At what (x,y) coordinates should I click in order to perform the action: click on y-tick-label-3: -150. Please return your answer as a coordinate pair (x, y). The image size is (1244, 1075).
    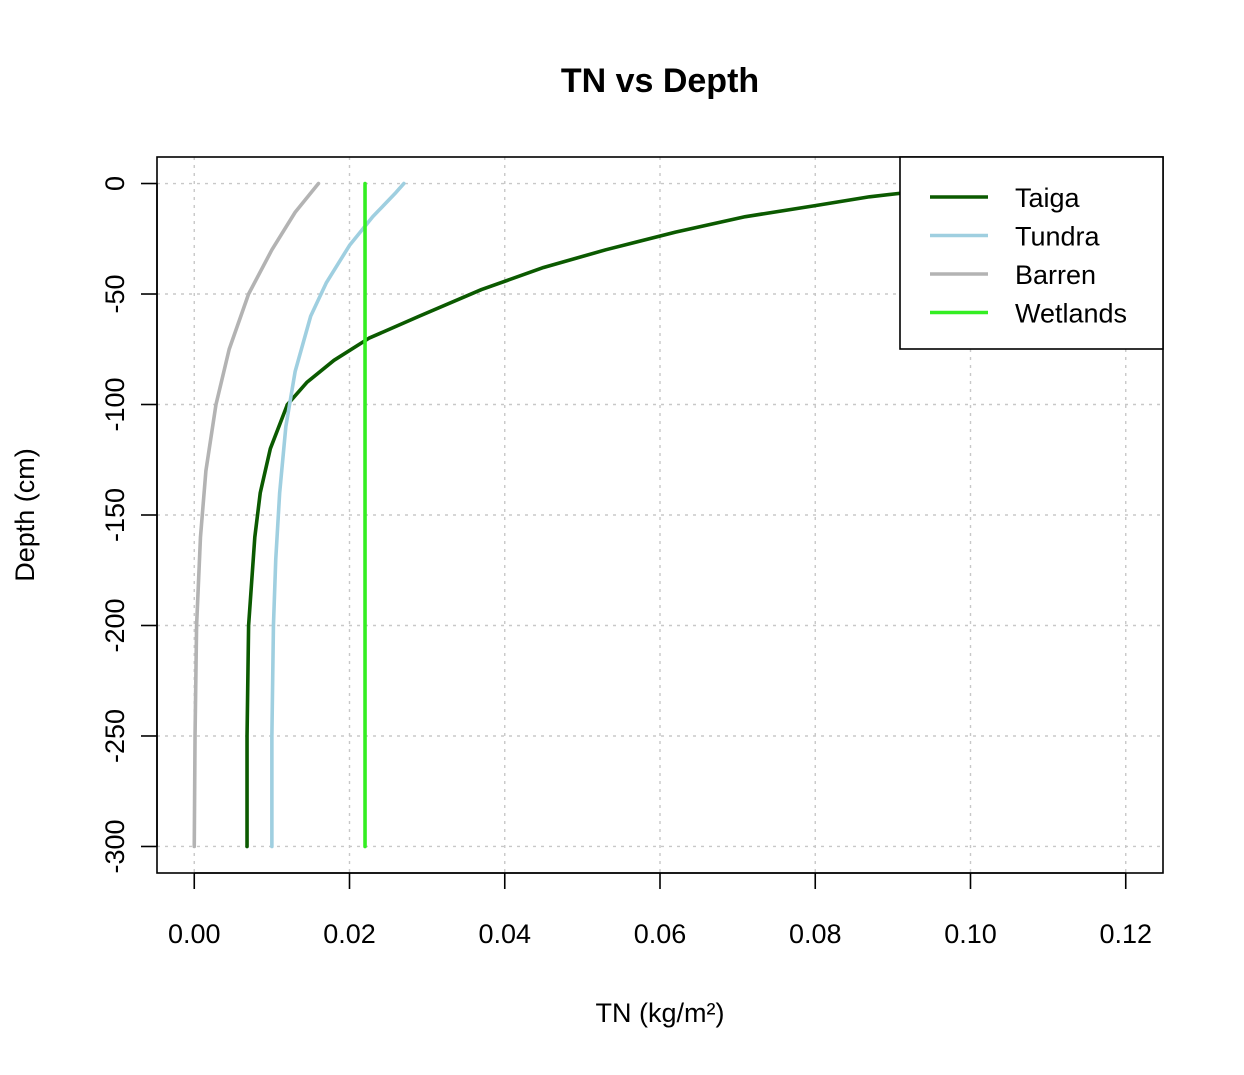
    Looking at the image, I should click on (115, 515).